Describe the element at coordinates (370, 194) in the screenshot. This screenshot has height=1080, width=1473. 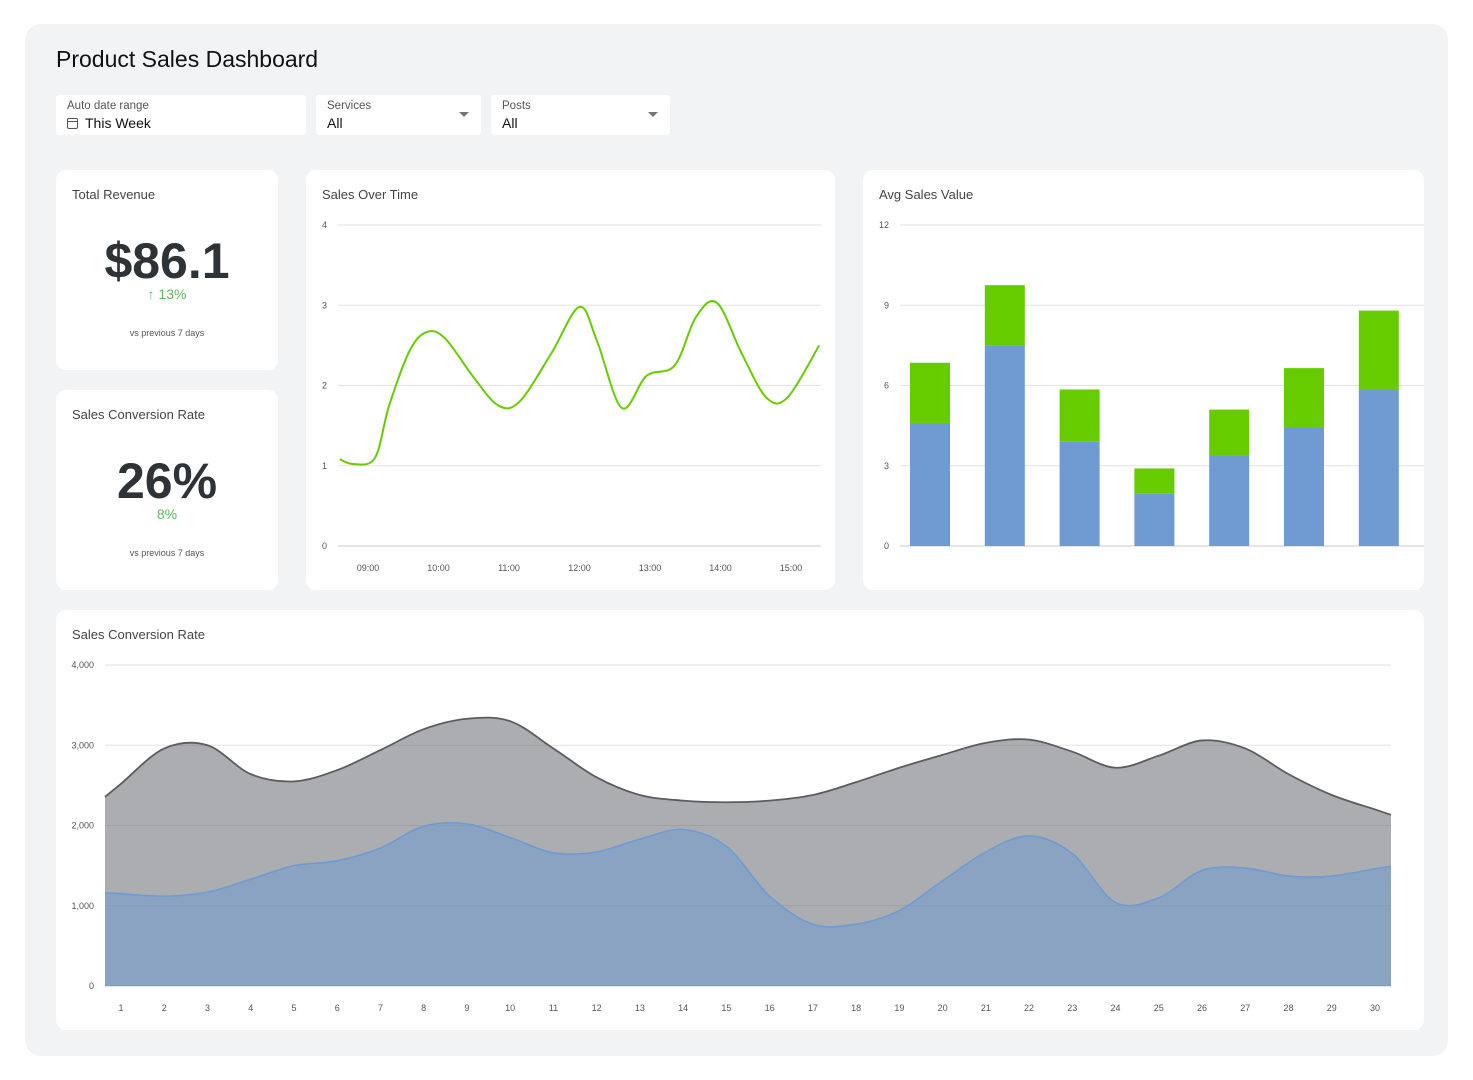
I see `chart-title: Sales Over Time` at that location.